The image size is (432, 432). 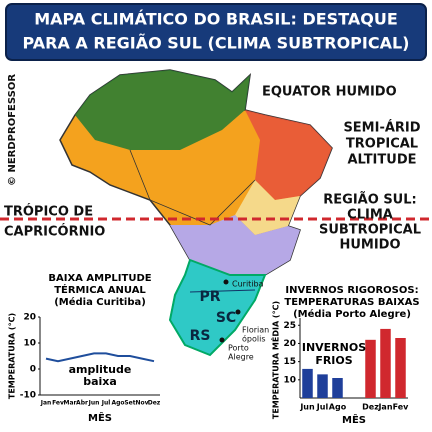 I want to click on annotation: INVERNOS, so click(x=334, y=347).